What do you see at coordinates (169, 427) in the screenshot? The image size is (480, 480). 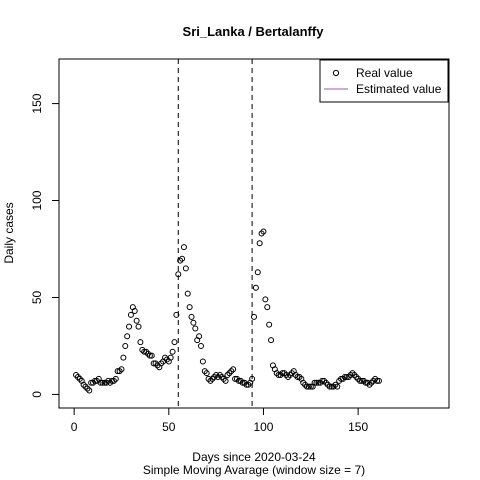 I see `x-tick-label: 50` at bounding box center [169, 427].